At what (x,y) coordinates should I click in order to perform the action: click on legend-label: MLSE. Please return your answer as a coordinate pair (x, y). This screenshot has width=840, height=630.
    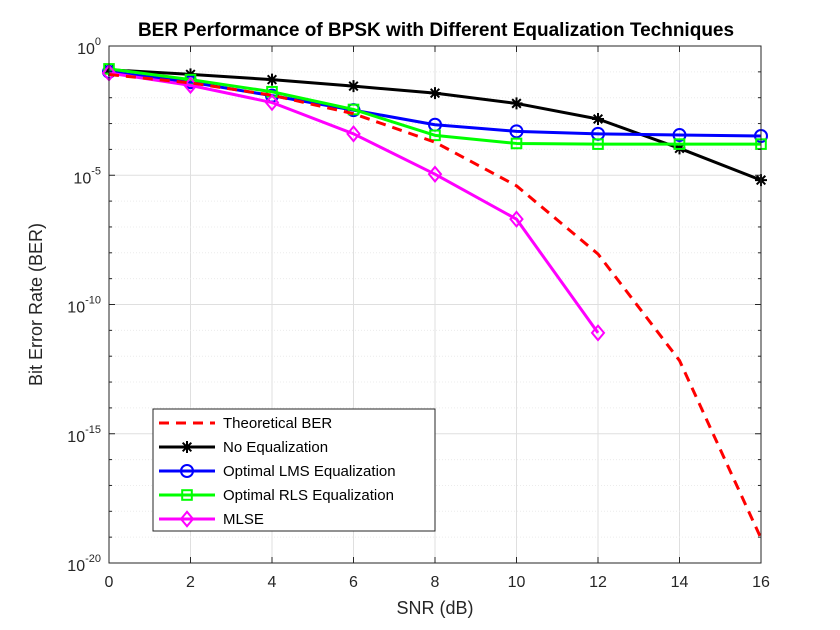
    Looking at the image, I should click on (243, 519).